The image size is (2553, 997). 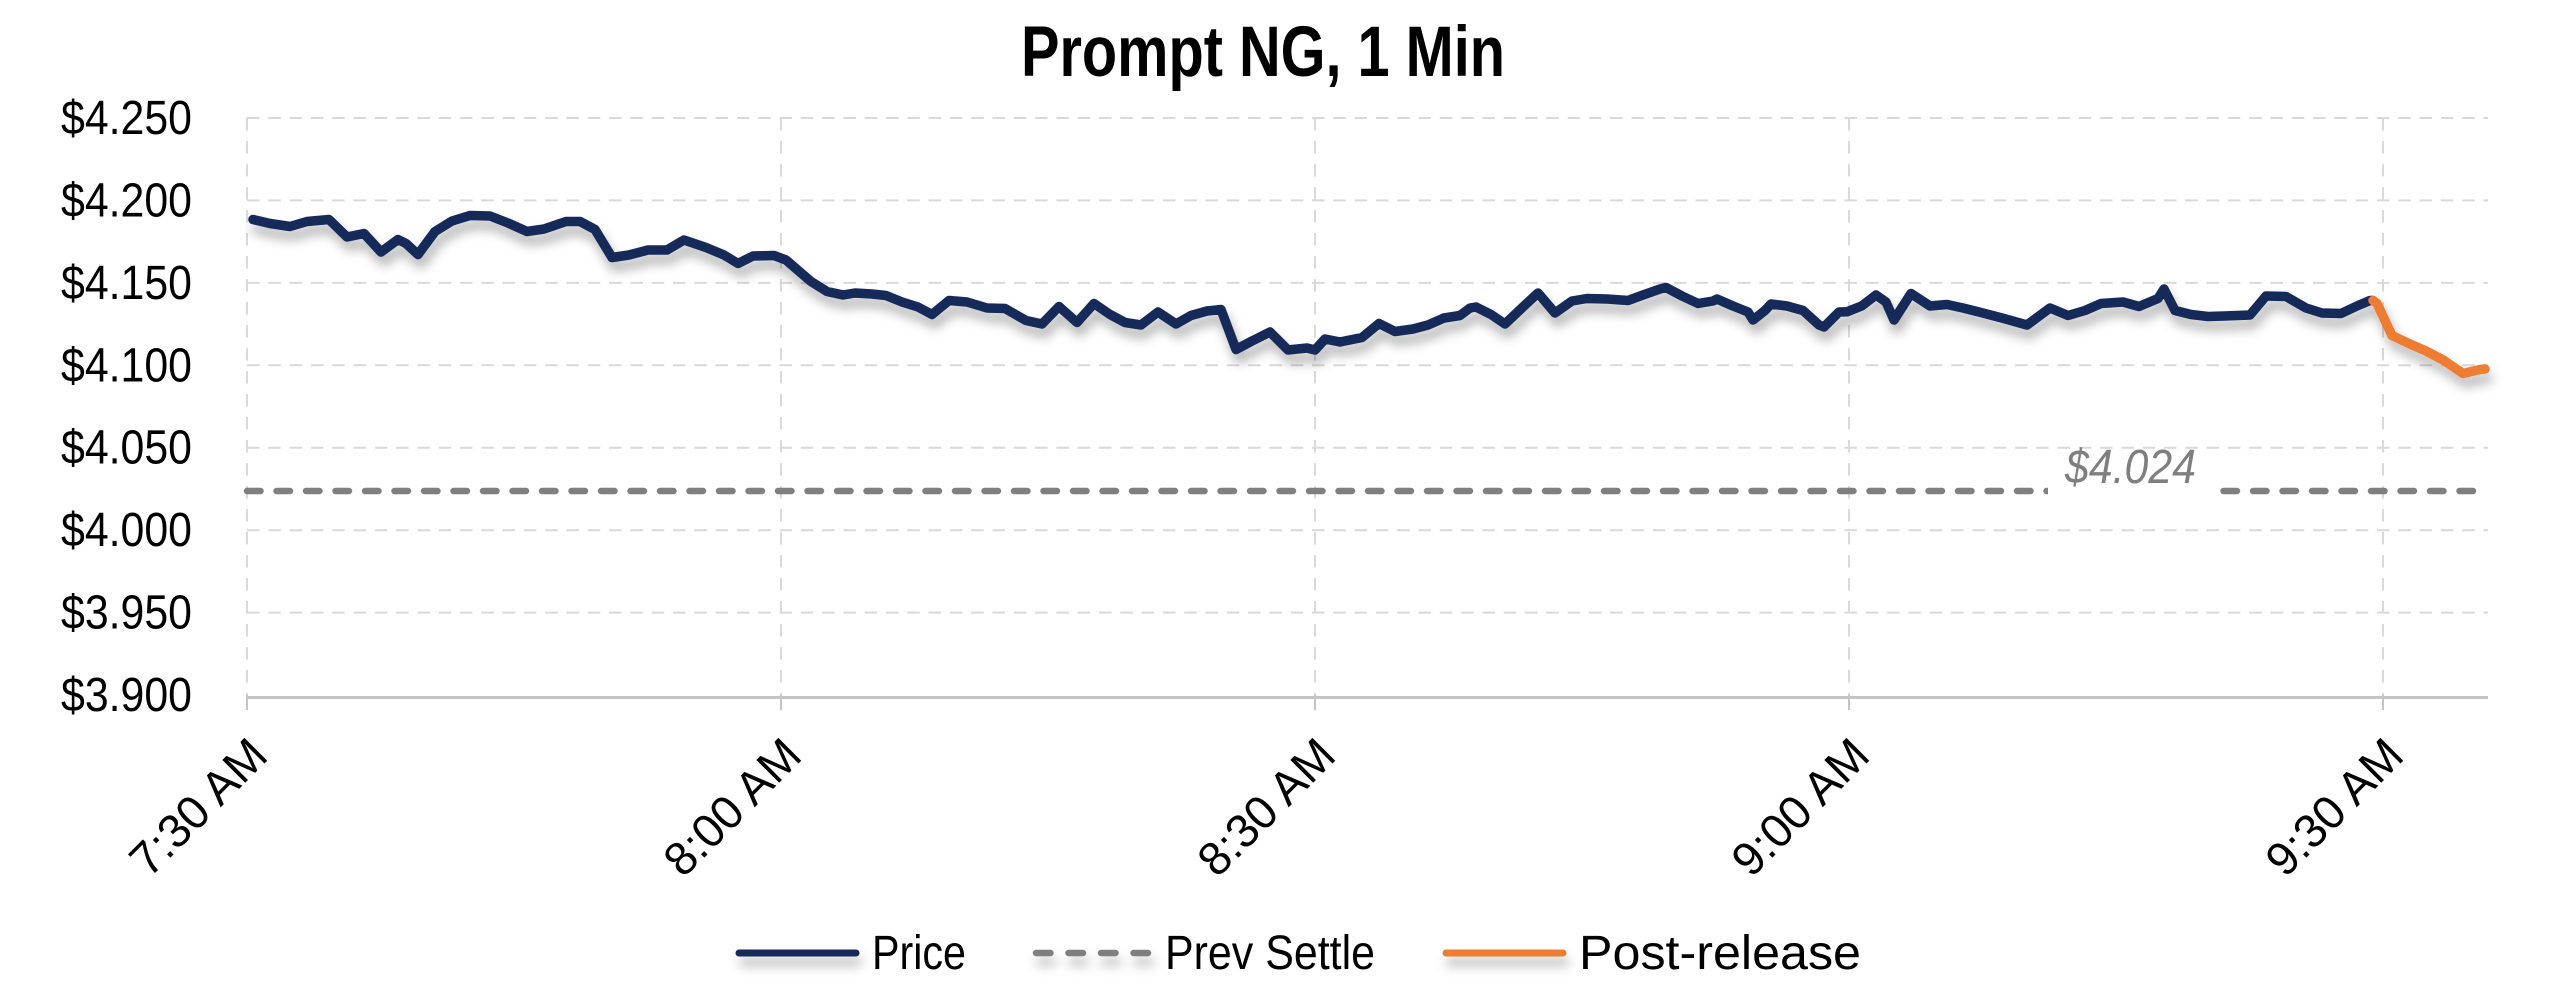 What do you see at coordinates (126, 695) in the screenshot?
I see `svg-text: $3.900` at bounding box center [126, 695].